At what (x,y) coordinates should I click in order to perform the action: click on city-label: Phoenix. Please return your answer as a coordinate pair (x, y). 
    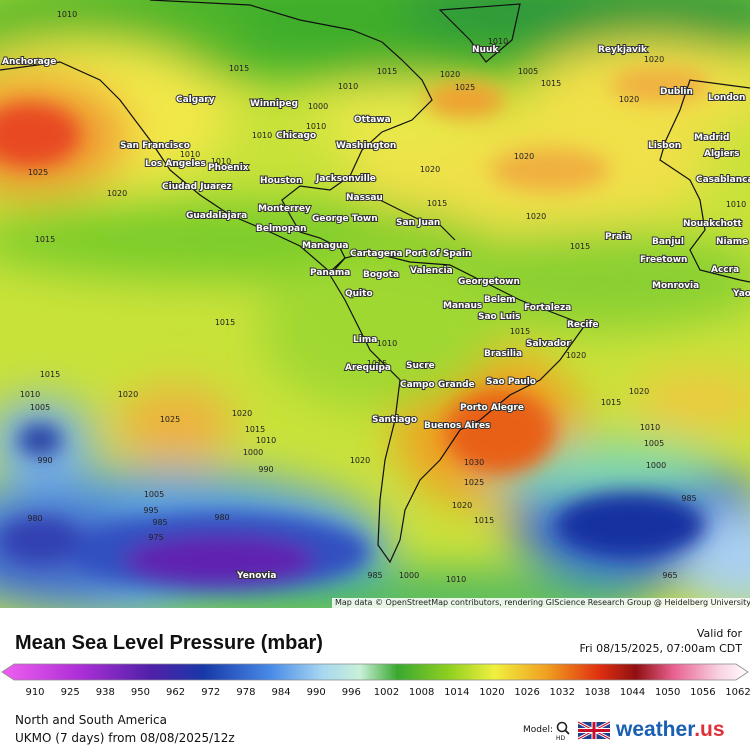
    Looking at the image, I should click on (228, 168).